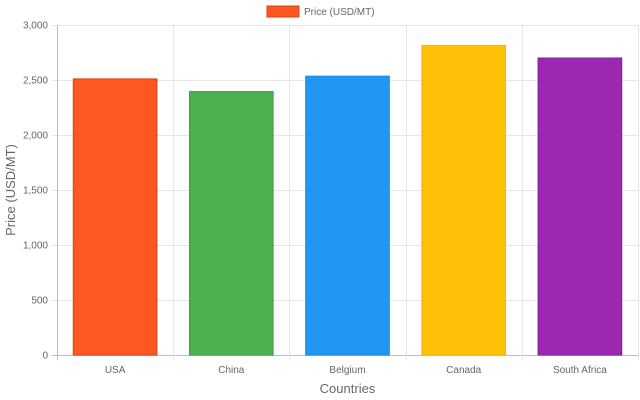  I want to click on bar-belgium, so click(347, 215).